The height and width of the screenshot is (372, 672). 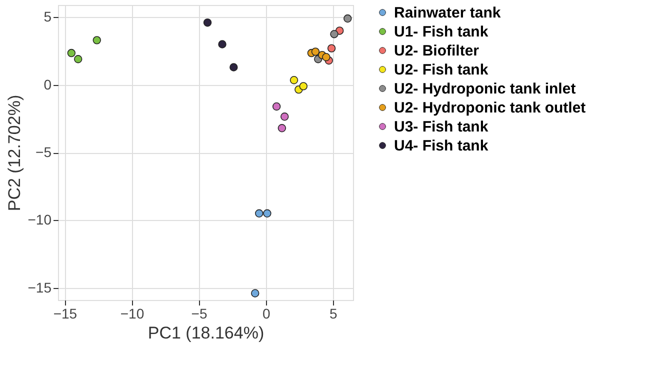 I want to click on legend-label: U4- Fish tank, so click(x=441, y=146).